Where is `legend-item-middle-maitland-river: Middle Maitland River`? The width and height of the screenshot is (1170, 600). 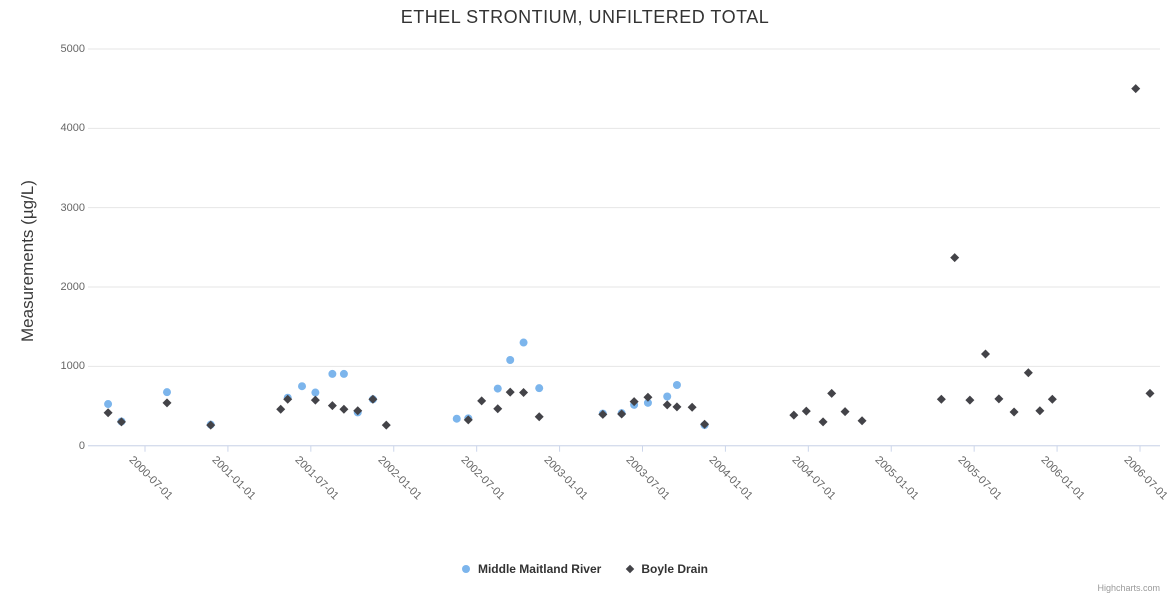
legend-item-middle-maitland-river: Middle Maitland River is located at coordinates (531, 569).